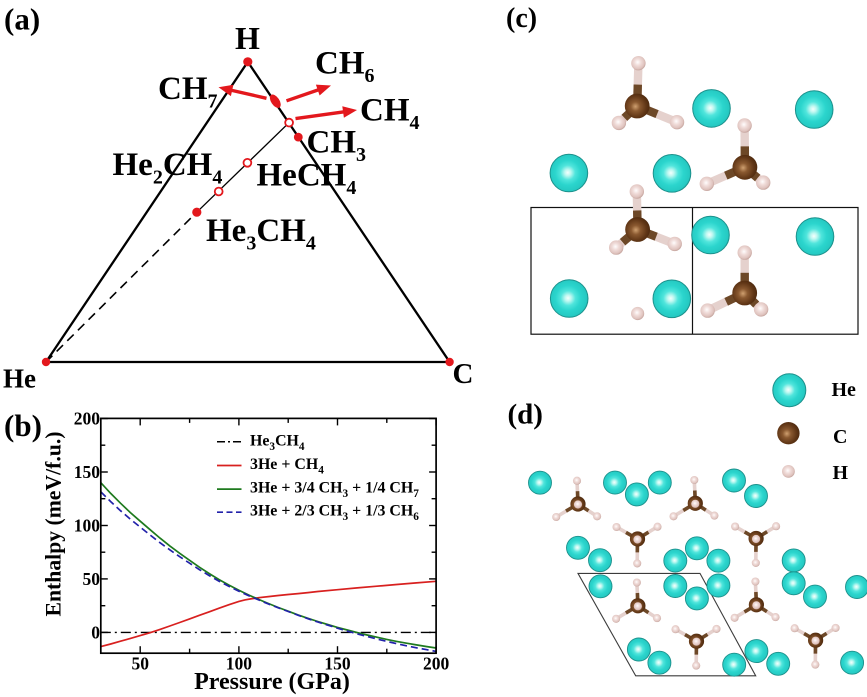  I want to click on svg-text: He2​CH4​, so click(168, 168).